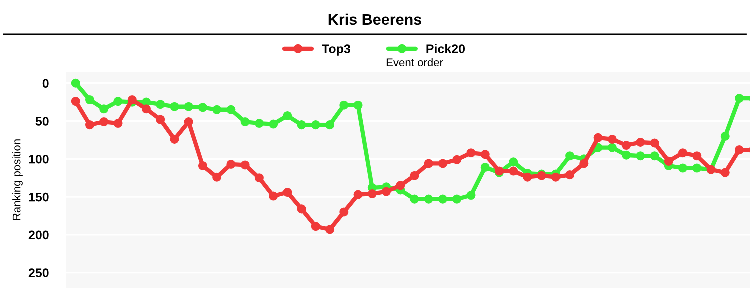 This screenshot has height=300, width=750. Describe the element at coordinates (38, 235) in the screenshot. I see `y-tick-label: 200` at that location.